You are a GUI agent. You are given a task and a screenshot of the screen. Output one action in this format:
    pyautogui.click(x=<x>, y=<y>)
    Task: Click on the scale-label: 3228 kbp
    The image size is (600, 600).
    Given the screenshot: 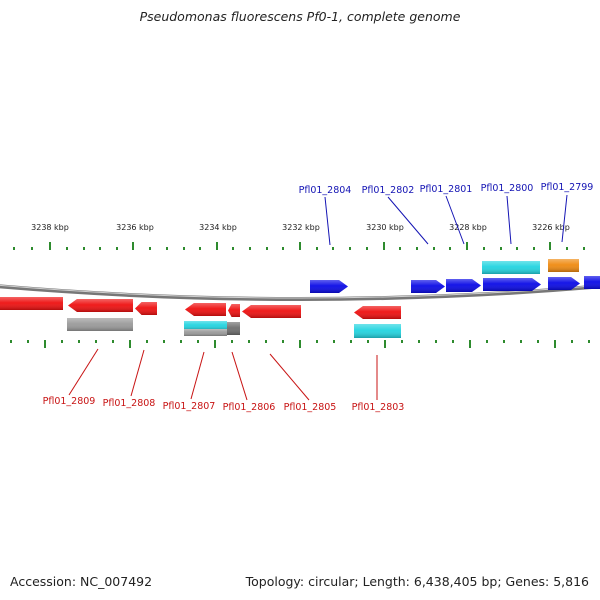 What is the action you would take?
    pyautogui.click(x=468, y=227)
    